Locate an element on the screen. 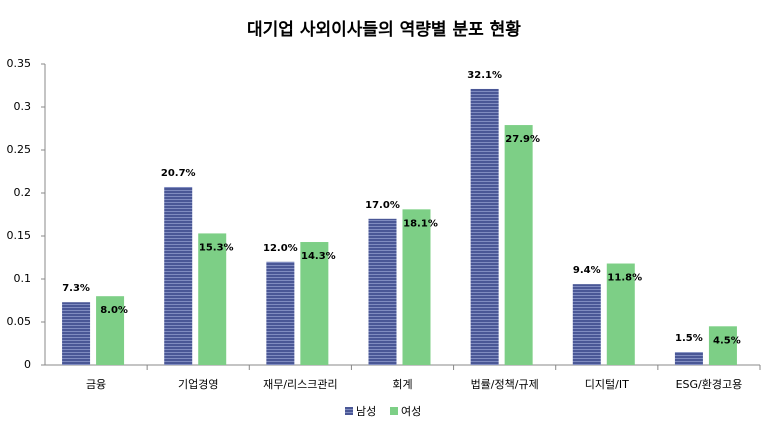  x-tick-label: 재무/리스크관리 is located at coordinates (300, 384).